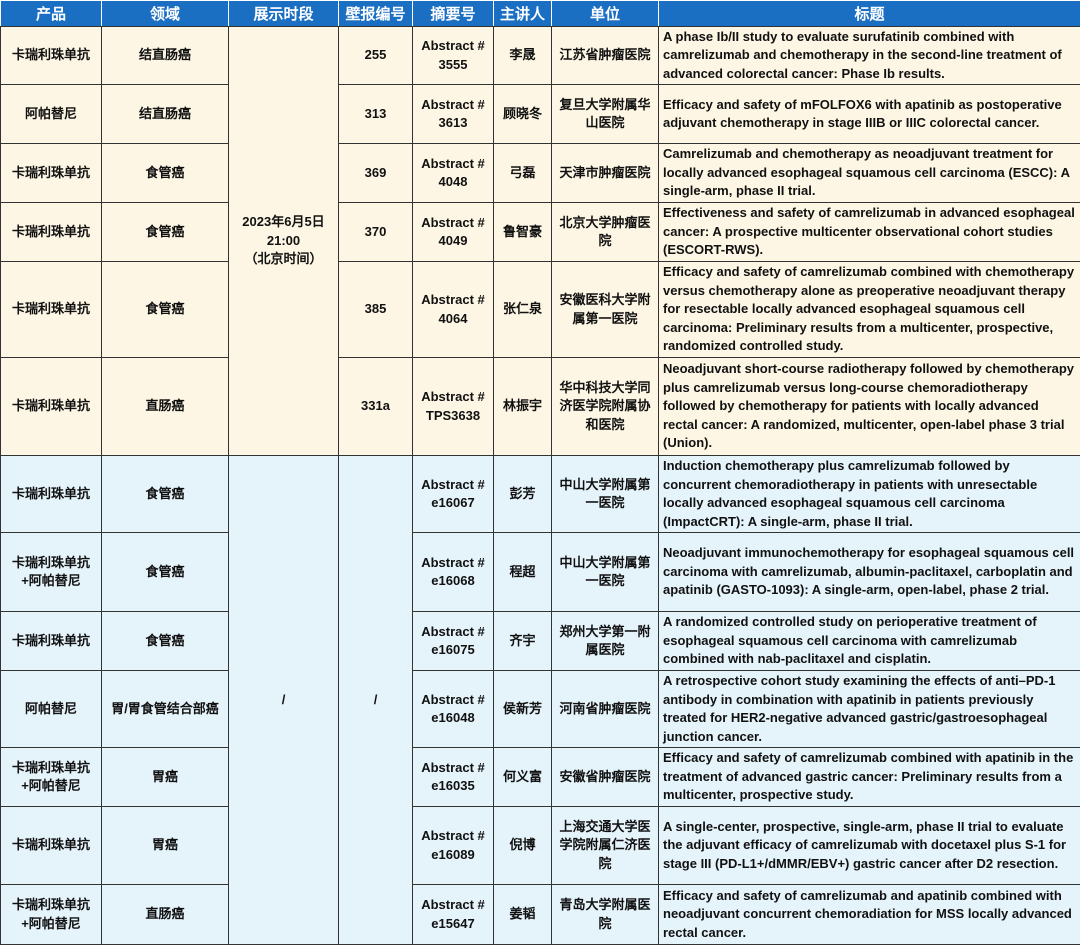  I want to click on product-cell: 阿帕替尼, so click(51, 709).